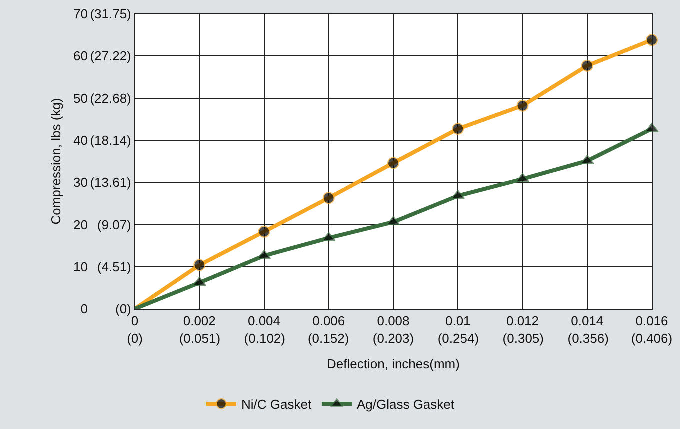 The height and width of the screenshot is (429, 680). Describe the element at coordinates (652, 338) in the screenshot. I see `x2-tick-label: (0.406)` at that location.